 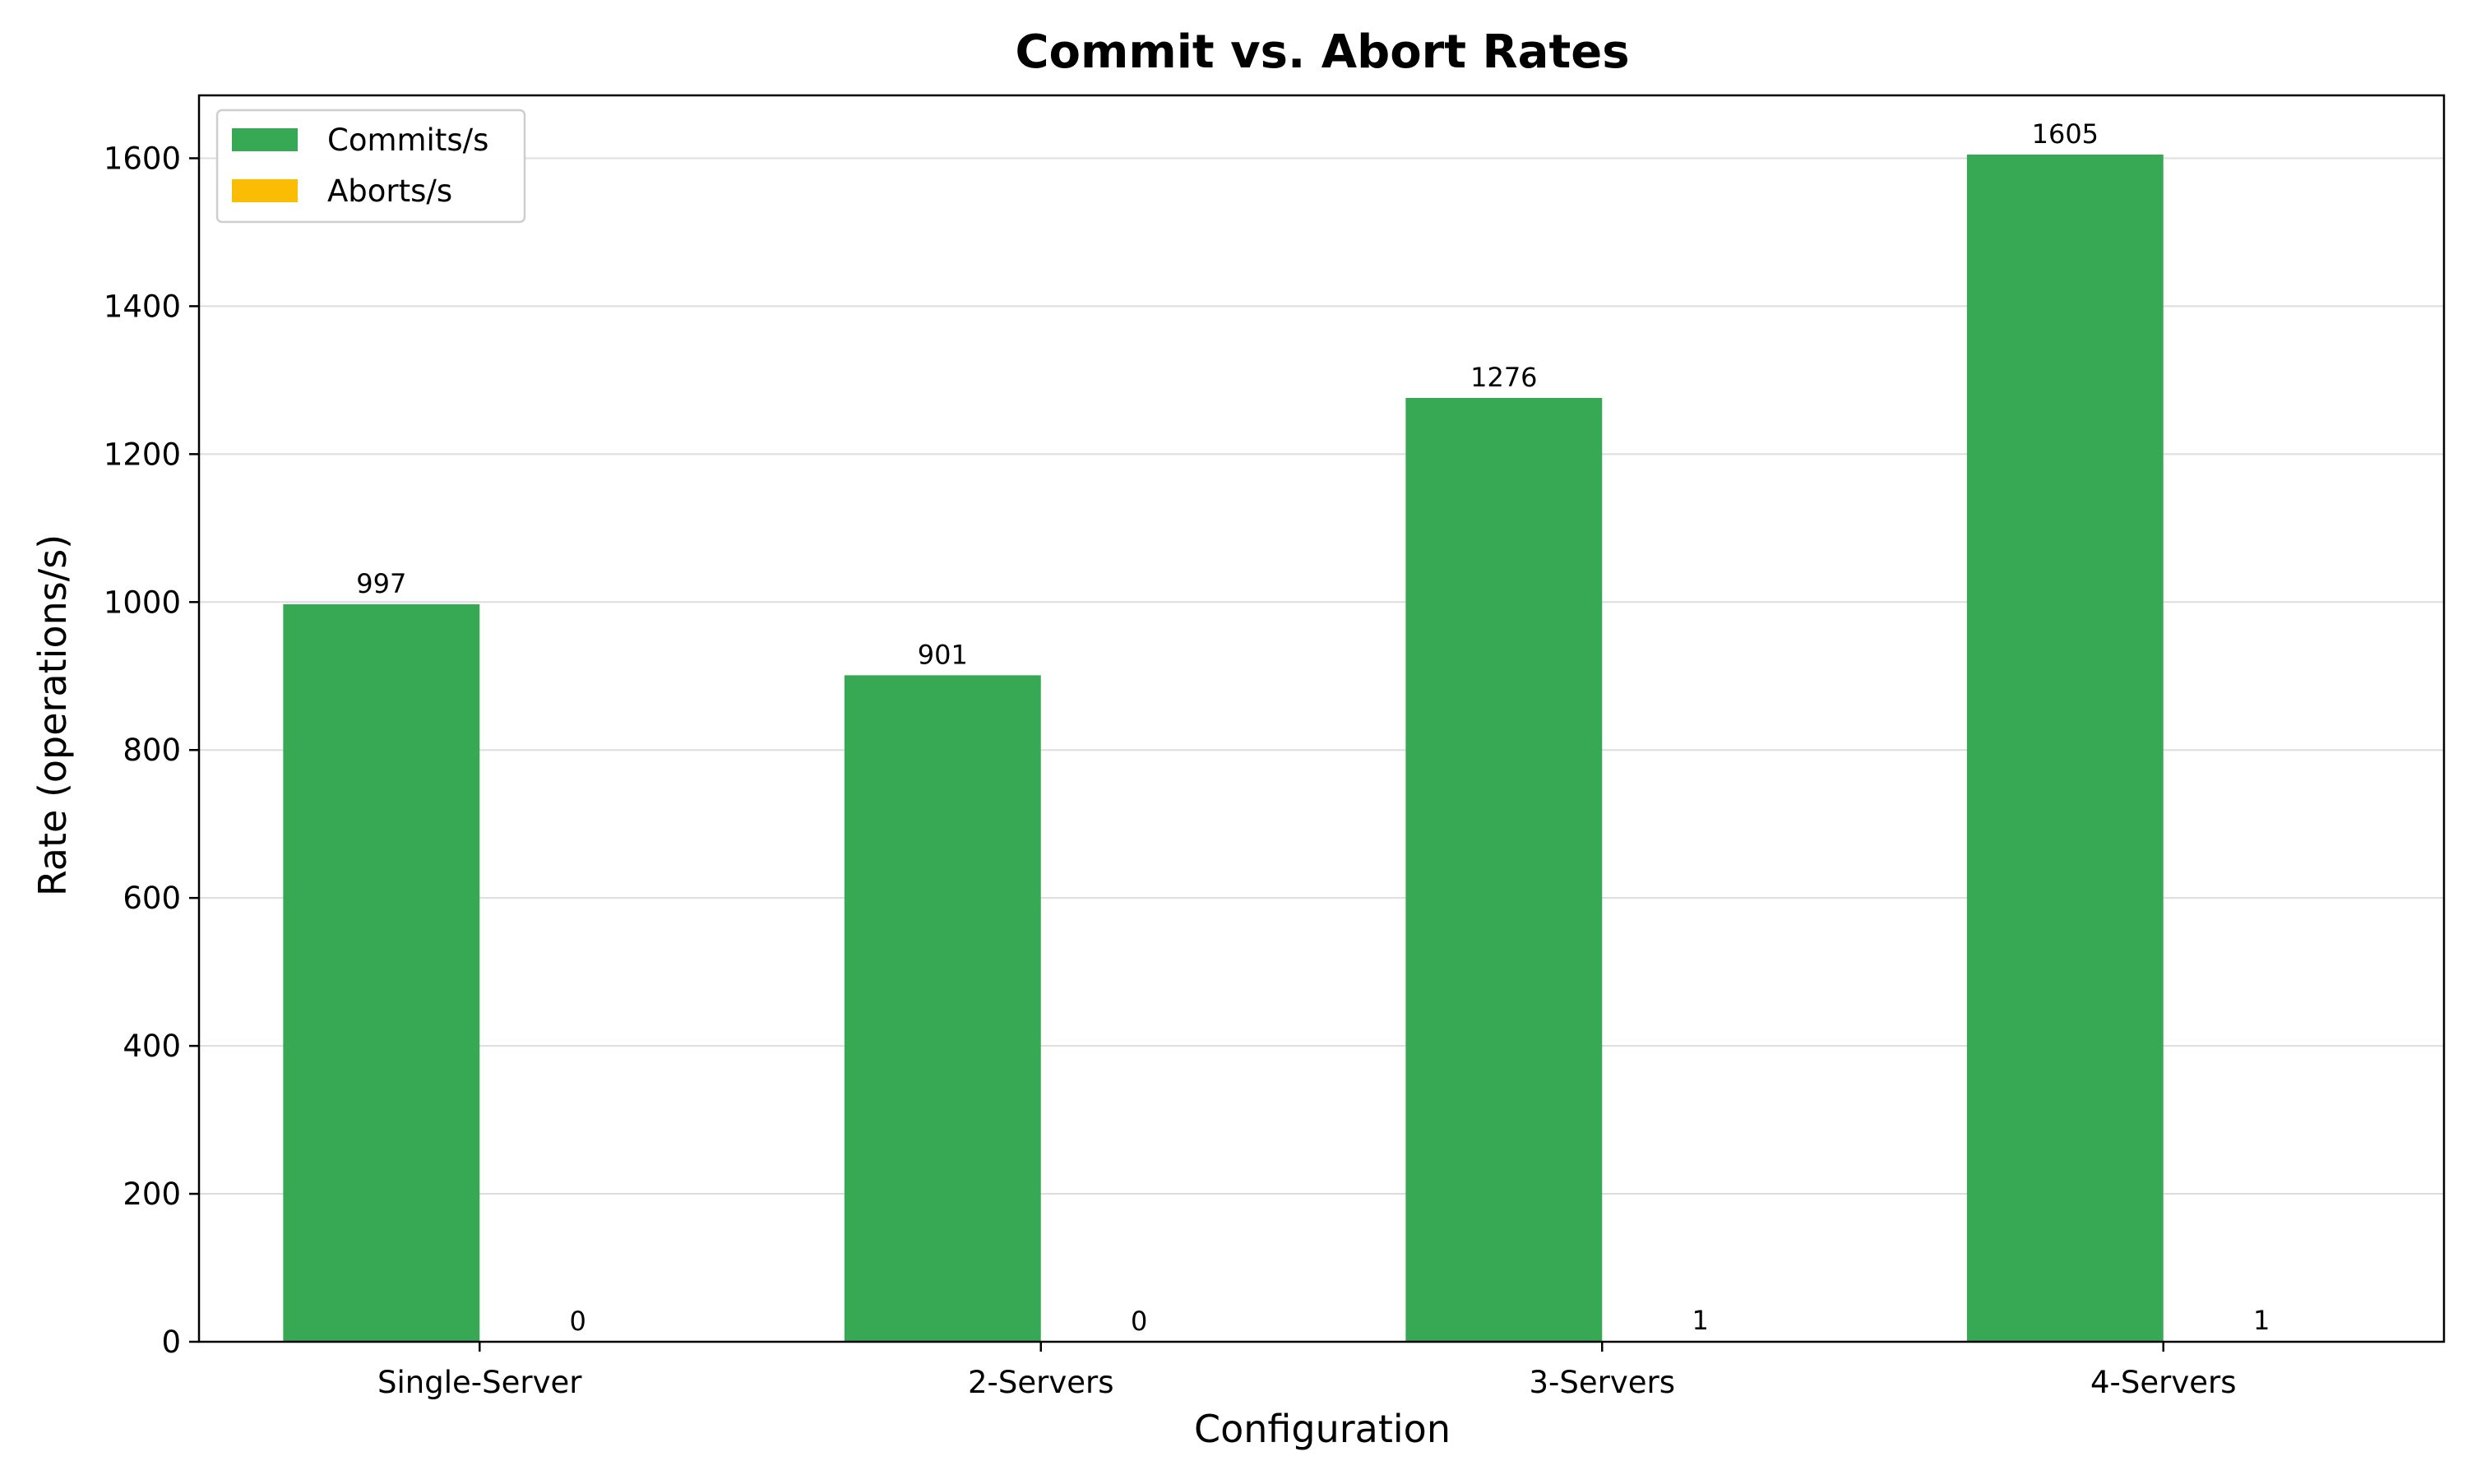 What do you see at coordinates (1602, 1382) in the screenshot?
I see `x-tick-label: 3-Servers` at bounding box center [1602, 1382].